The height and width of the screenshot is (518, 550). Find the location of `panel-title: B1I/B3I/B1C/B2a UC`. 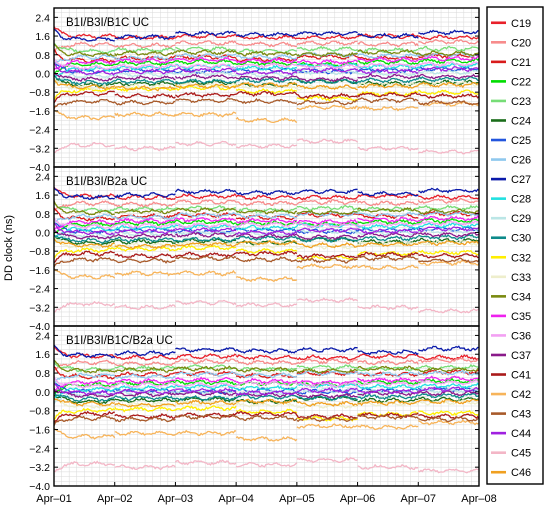

panel-title: B1I/B3I/B1C/B2a UC is located at coordinates (119, 341).